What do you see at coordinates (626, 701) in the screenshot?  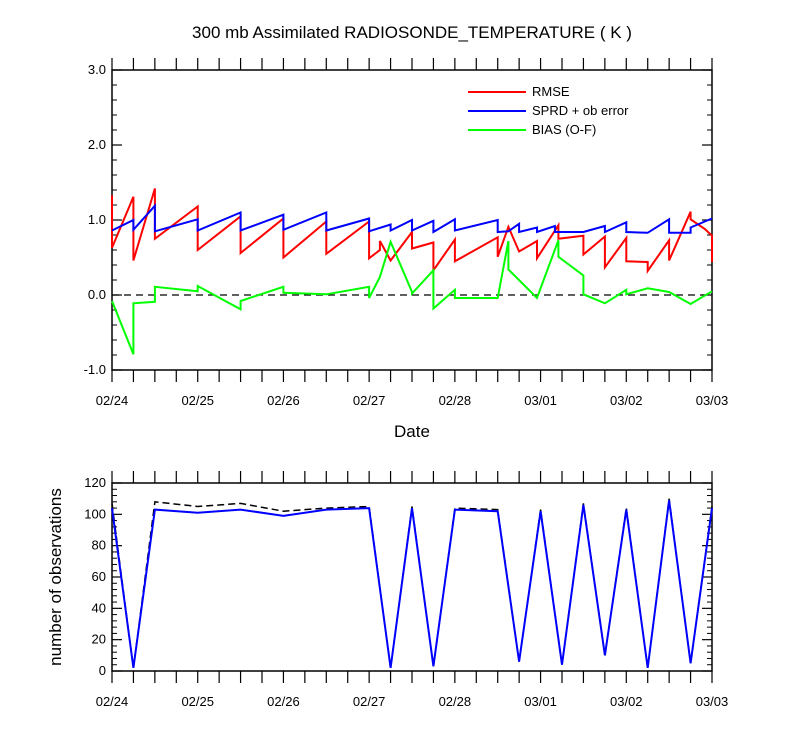 I see `bottom-x-tick-label: 03/02` at bounding box center [626, 701].